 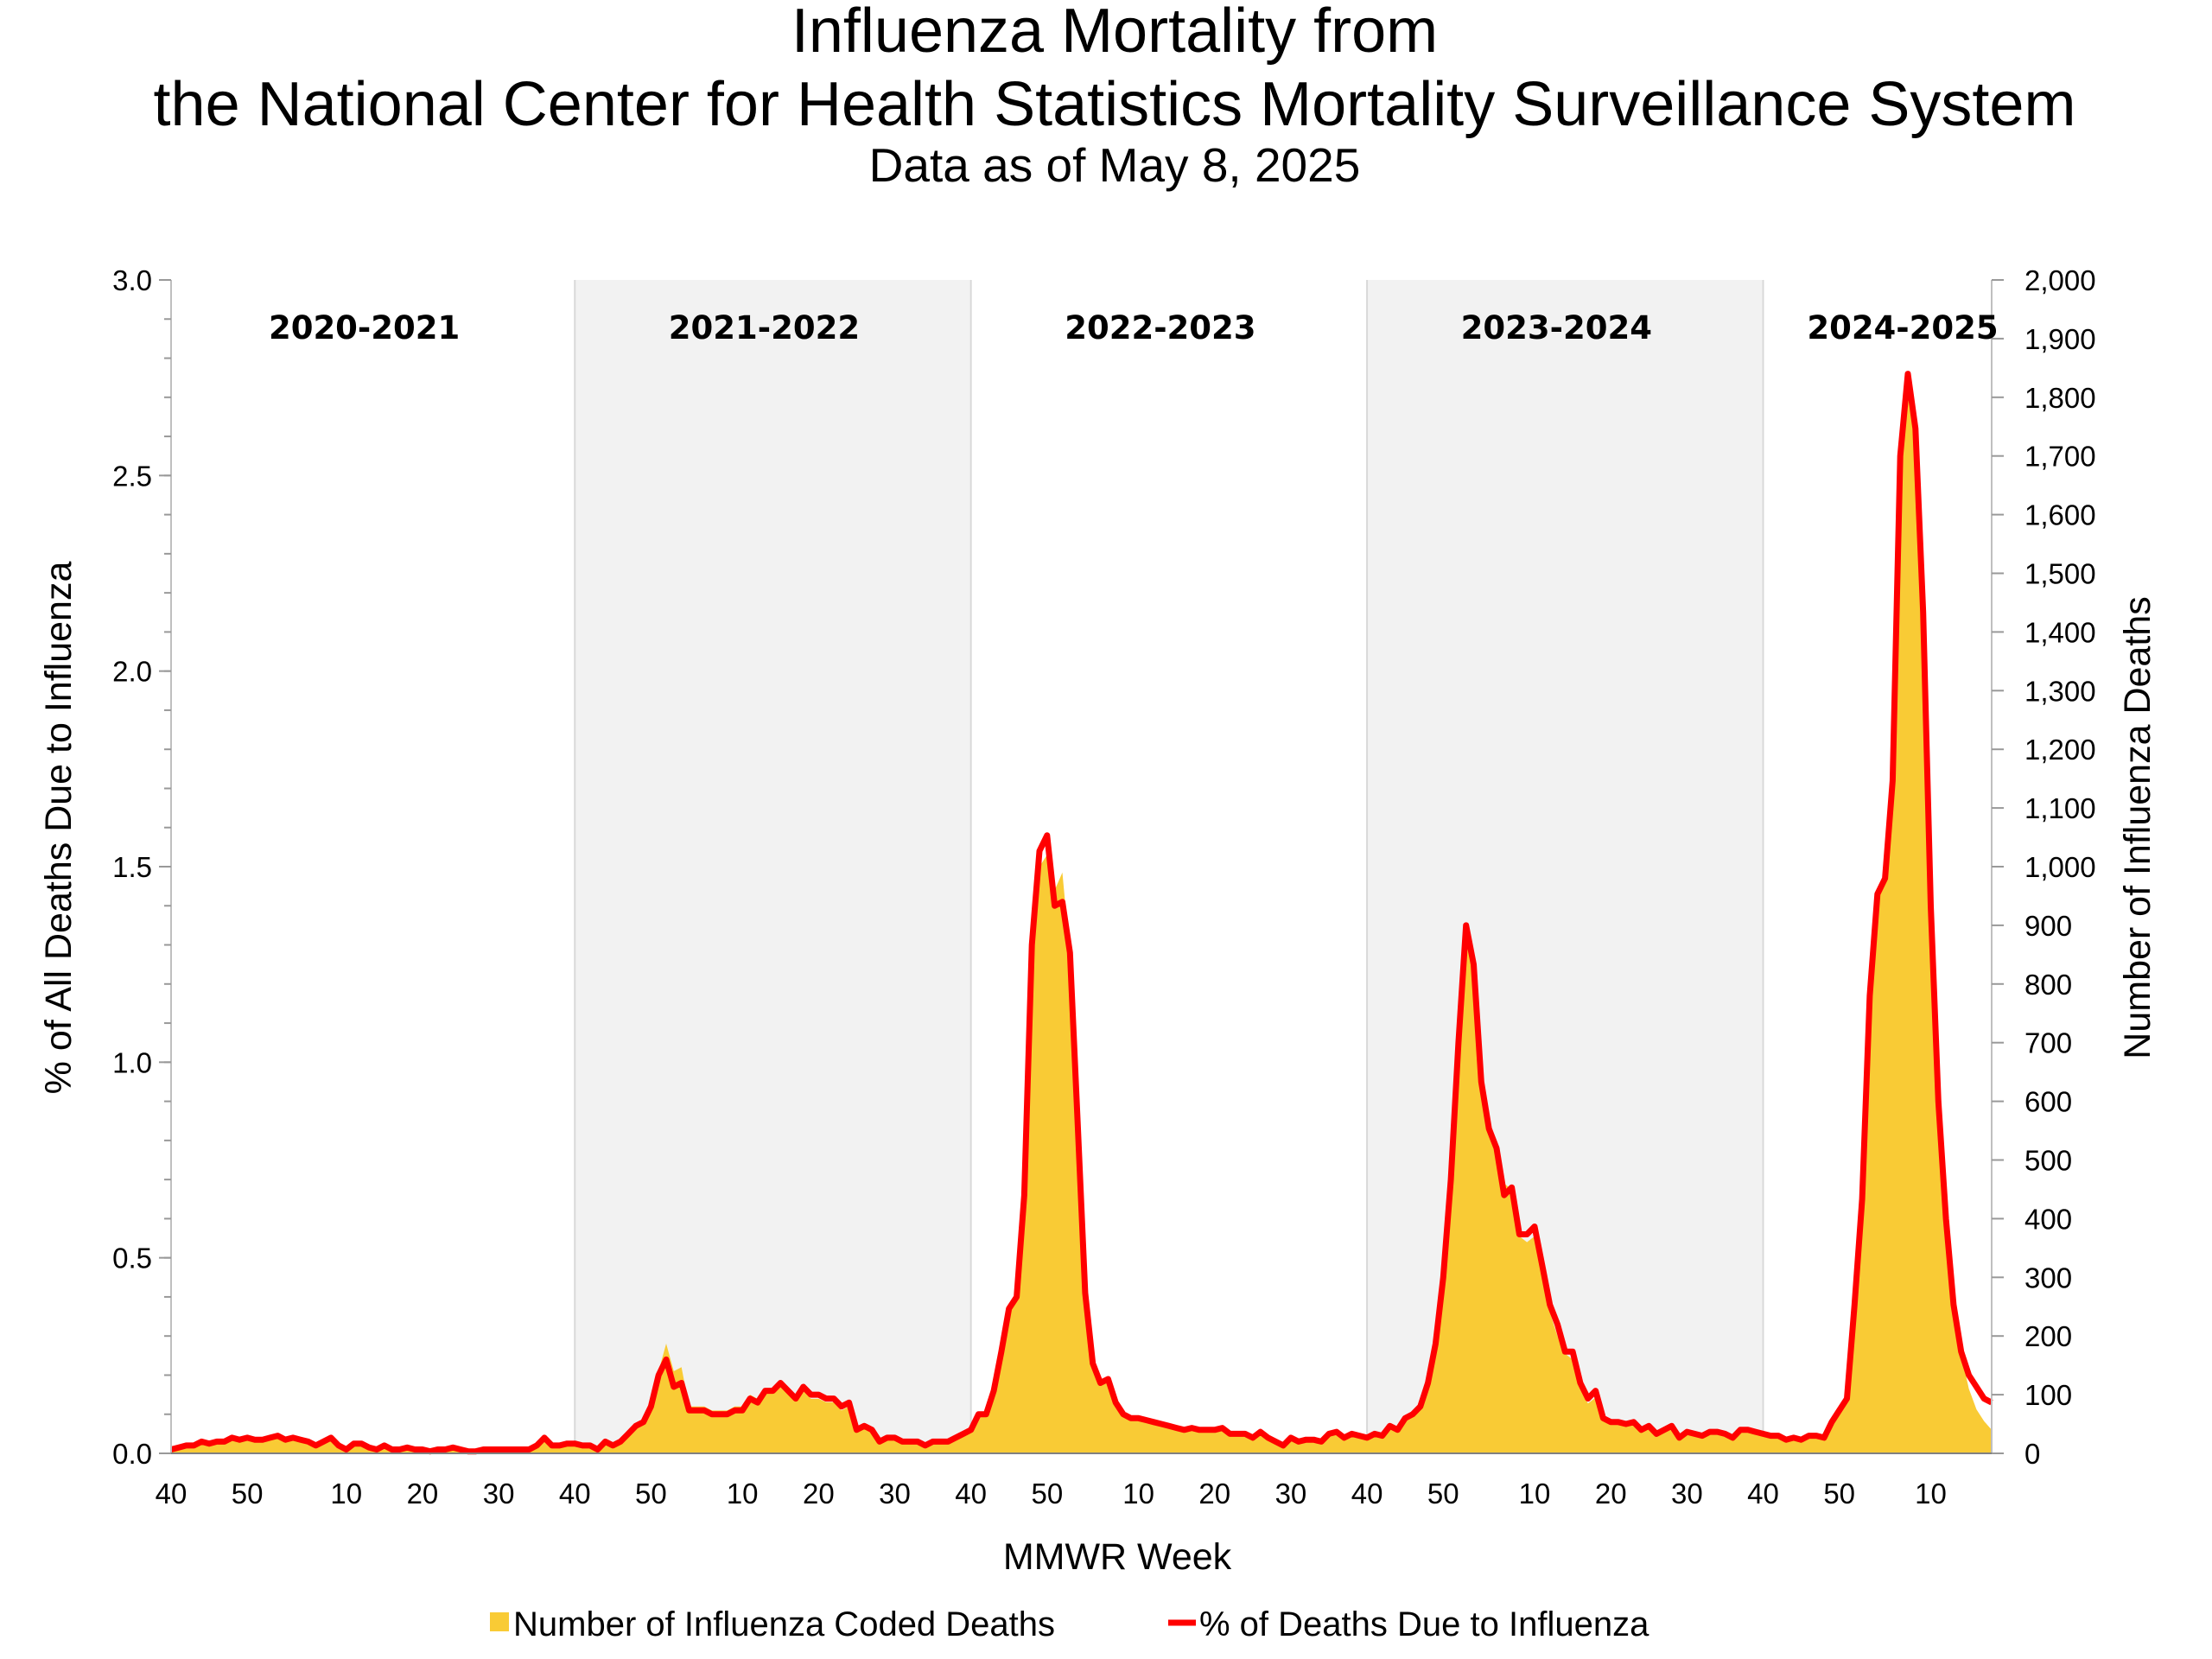 What do you see at coordinates (2060, 398) in the screenshot?
I see `y-right-tick-label: 1,800` at bounding box center [2060, 398].